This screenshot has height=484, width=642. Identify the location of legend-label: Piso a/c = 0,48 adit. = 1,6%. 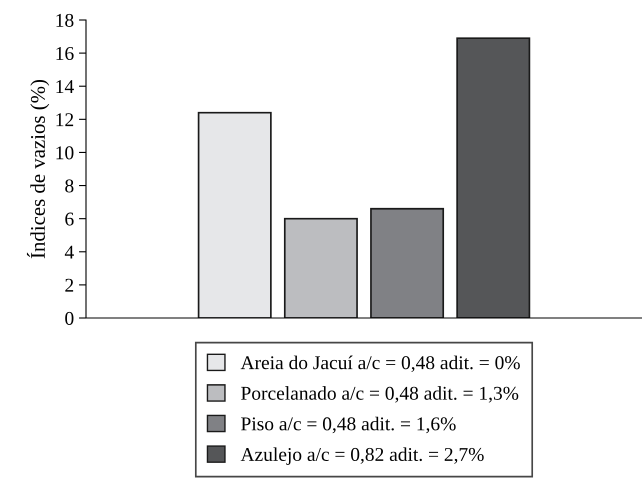
(348, 425).